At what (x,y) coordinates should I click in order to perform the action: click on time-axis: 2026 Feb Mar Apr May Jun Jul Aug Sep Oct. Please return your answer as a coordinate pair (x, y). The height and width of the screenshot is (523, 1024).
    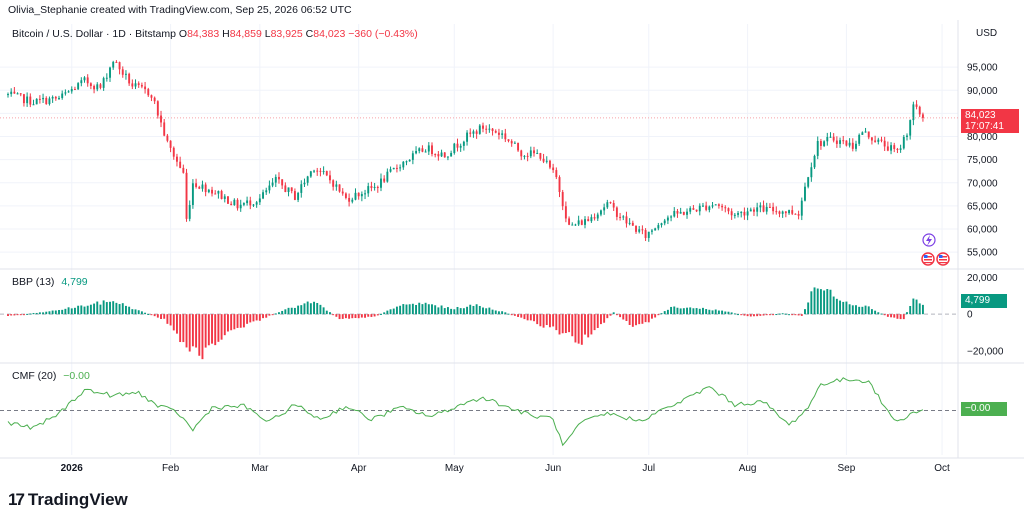
    Looking at the image, I should click on (505, 468).